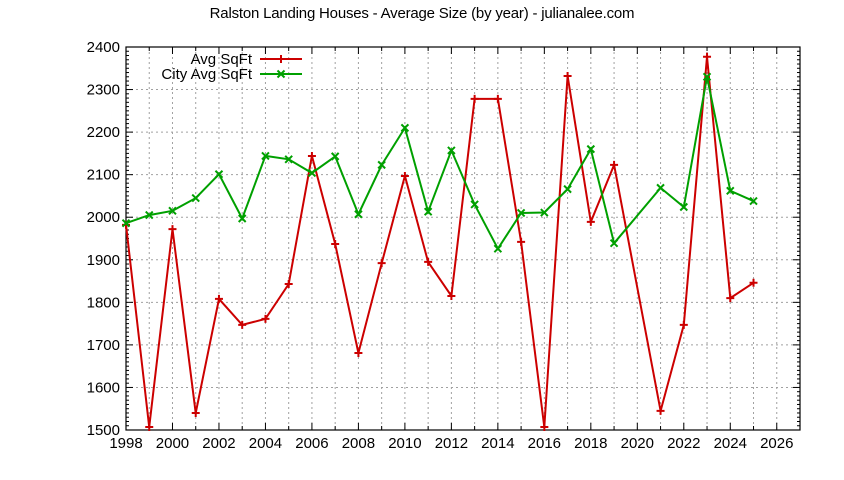 This screenshot has height=480, width=844. What do you see at coordinates (218, 443) in the screenshot?
I see `x-tick-label: 2002` at bounding box center [218, 443].